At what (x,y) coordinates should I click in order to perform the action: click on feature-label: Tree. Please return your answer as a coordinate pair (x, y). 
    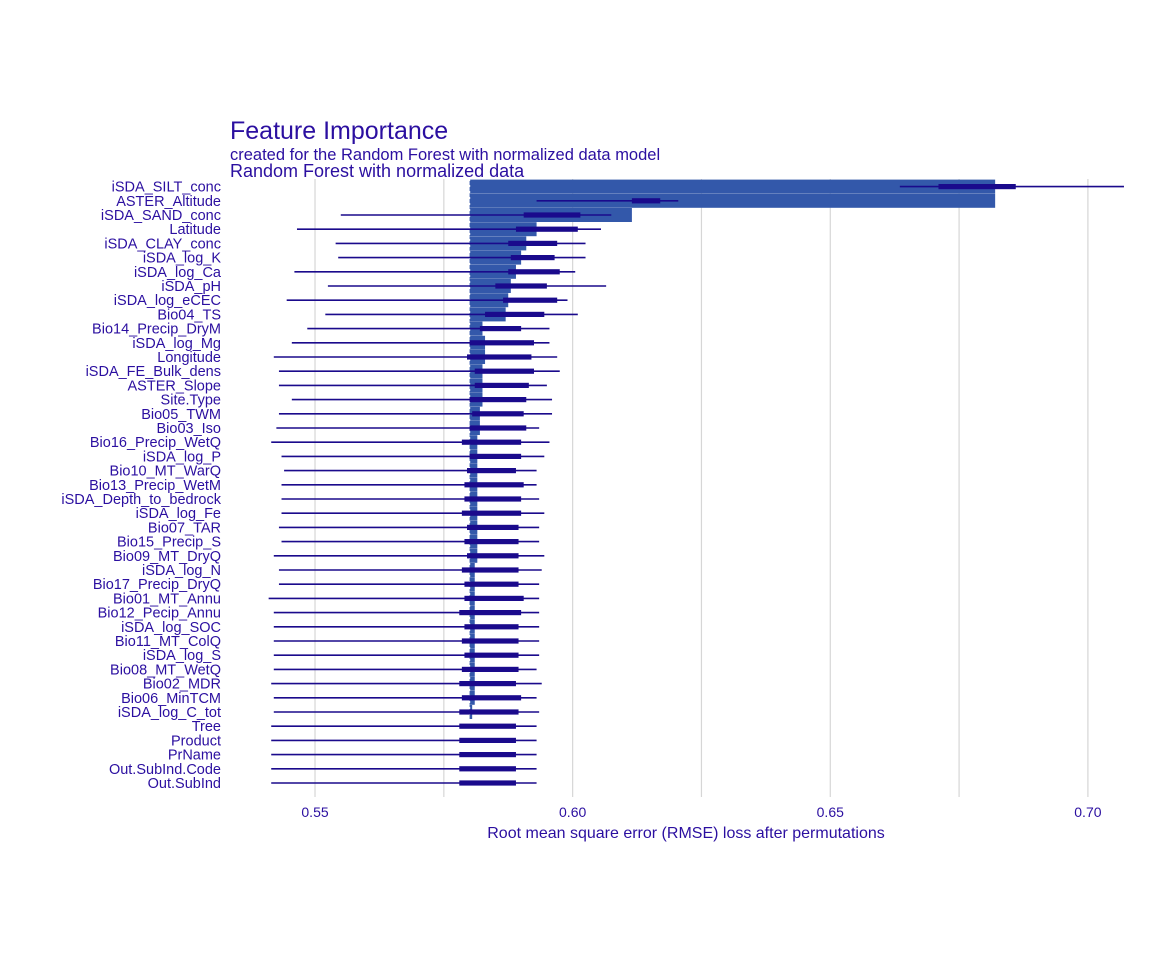
    Looking at the image, I should click on (206, 727).